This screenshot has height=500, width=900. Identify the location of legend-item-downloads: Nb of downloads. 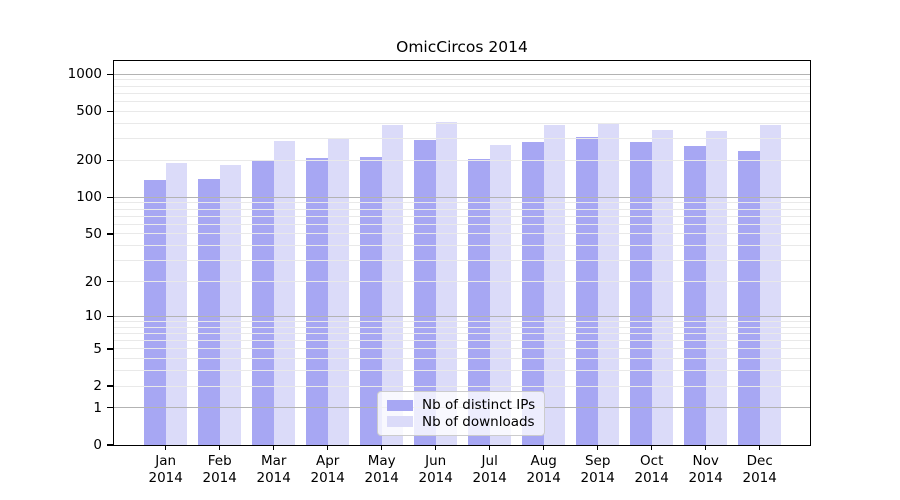
(461, 422).